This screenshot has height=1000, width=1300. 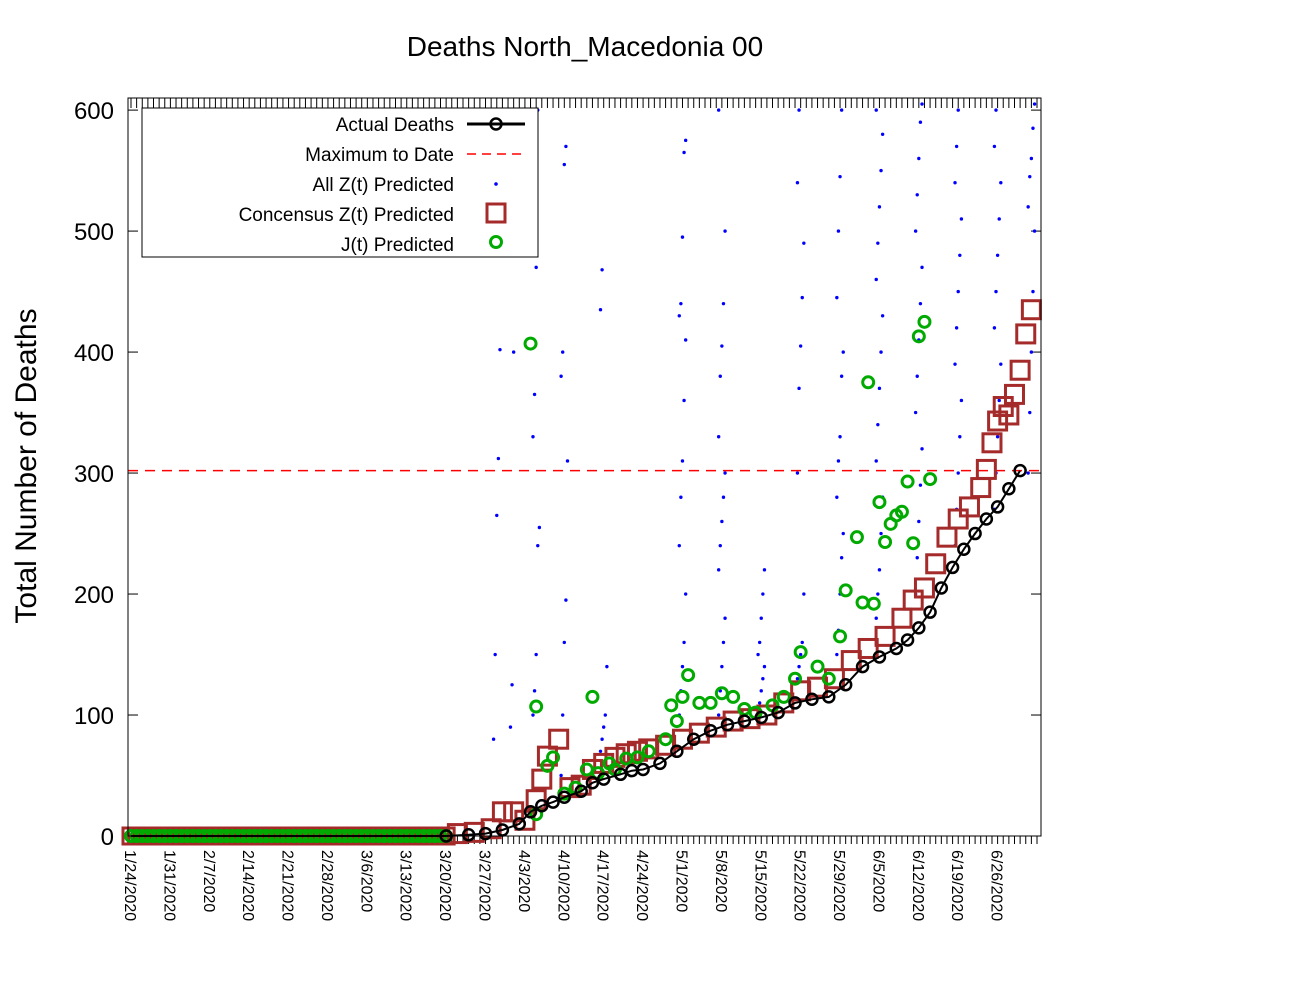 What do you see at coordinates (602, 885) in the screenshot?
I see `x-tick-label: 4/17/2020` at bounding box center [602, 885].